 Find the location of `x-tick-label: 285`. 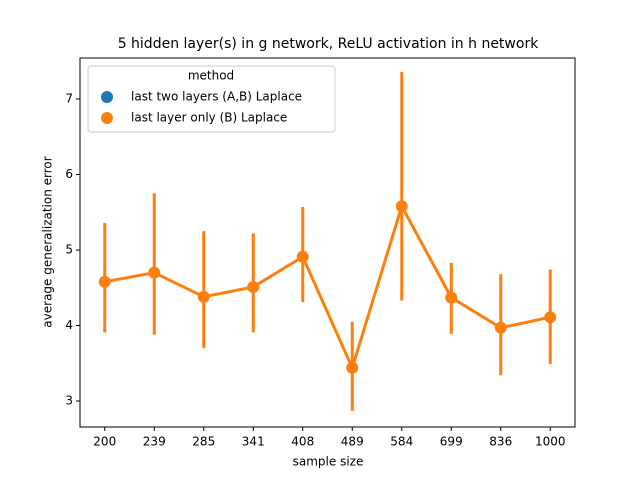

x-tick-label: 285 is located at coordinates (203, 442).